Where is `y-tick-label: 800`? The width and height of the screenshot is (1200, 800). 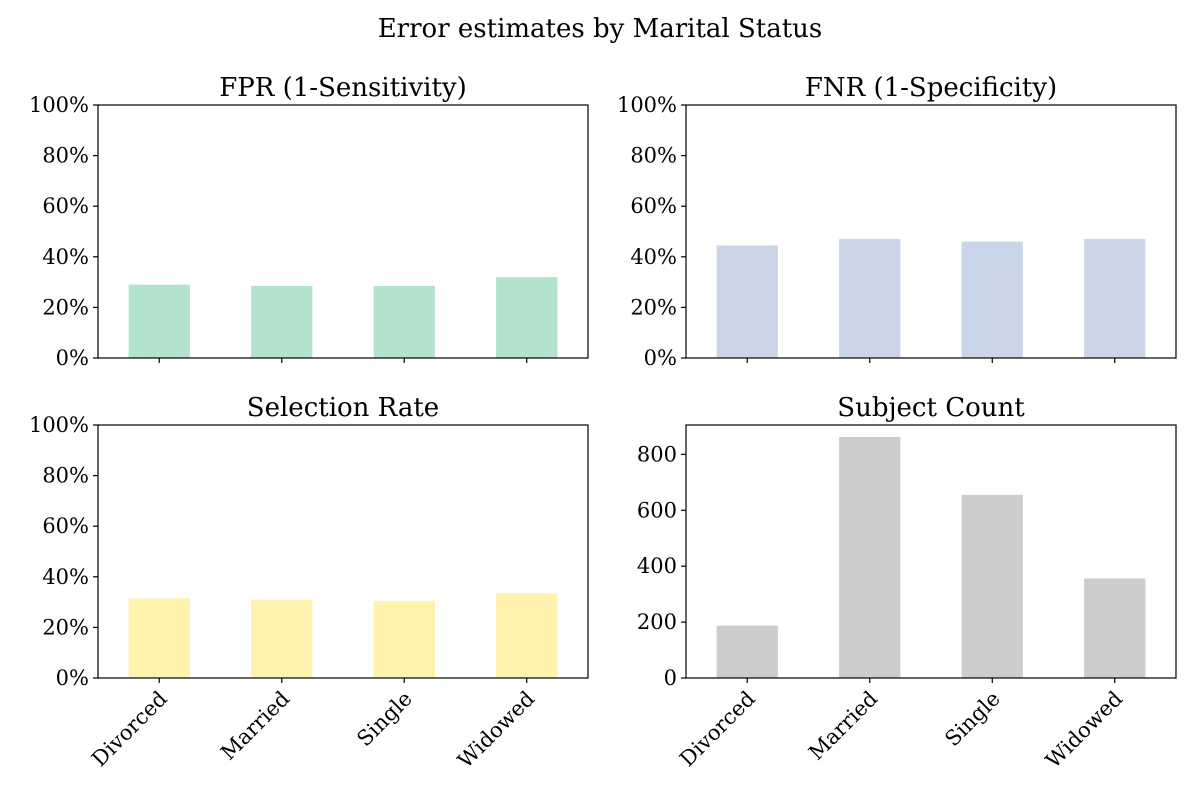 y-tick-label: 800 is located at coordinates (657, 454).